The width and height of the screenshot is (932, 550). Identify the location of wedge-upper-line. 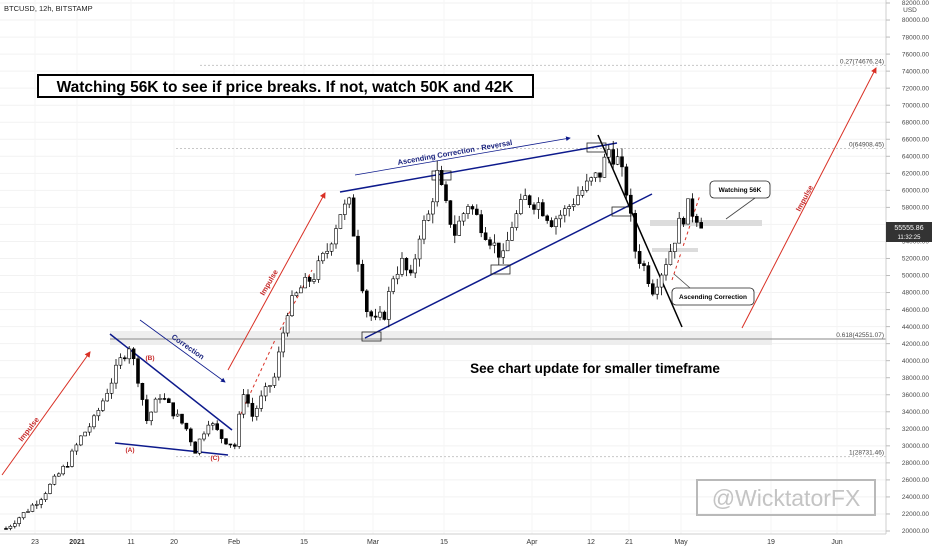
(478, 167).